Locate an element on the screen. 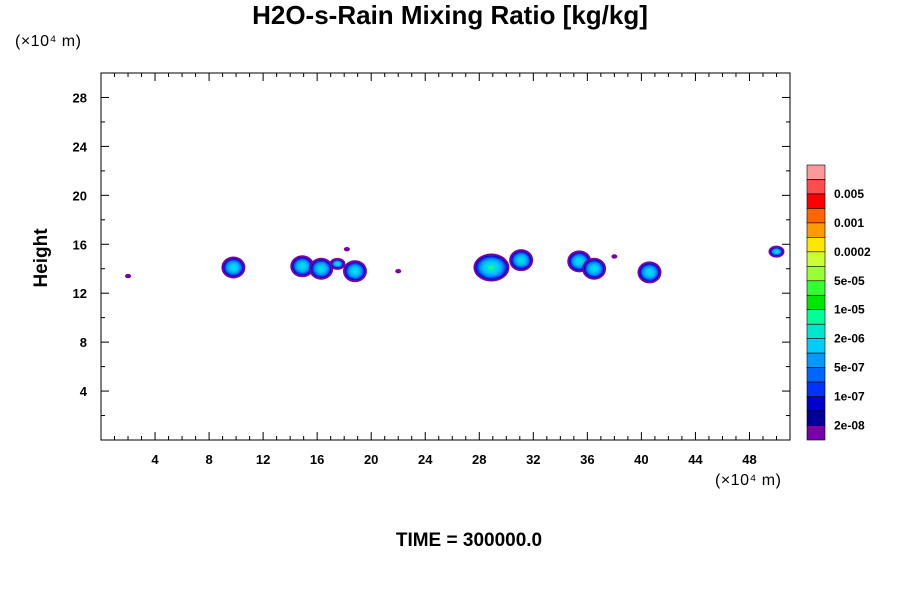 This screenshot has height=600, width=900. colorbar-label: 2e-06 is located at coordinates (849, 339).